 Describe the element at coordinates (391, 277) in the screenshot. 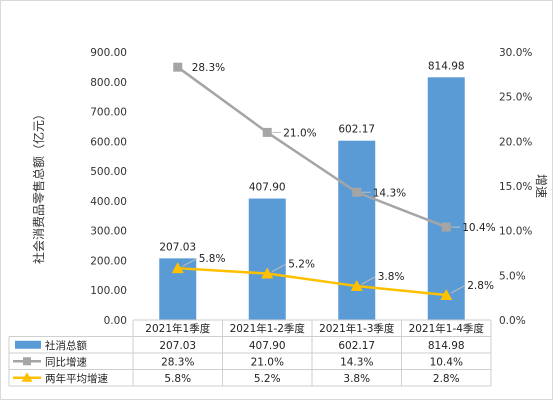

I see `point-value-label: 3.8%` at that location.